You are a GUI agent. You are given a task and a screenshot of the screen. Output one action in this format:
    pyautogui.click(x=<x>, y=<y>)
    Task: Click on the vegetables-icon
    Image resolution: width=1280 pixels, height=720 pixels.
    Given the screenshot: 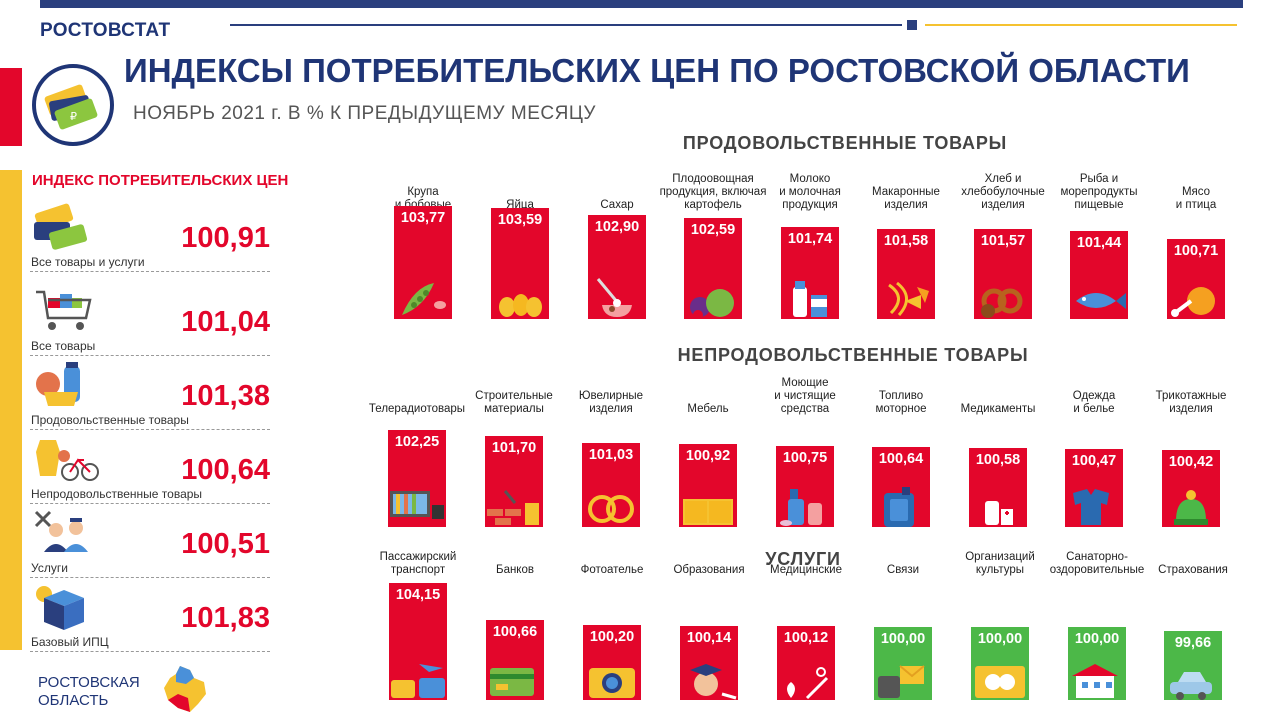 What is the action you would take?
    pyautogui.click(x=712, y=303)
    